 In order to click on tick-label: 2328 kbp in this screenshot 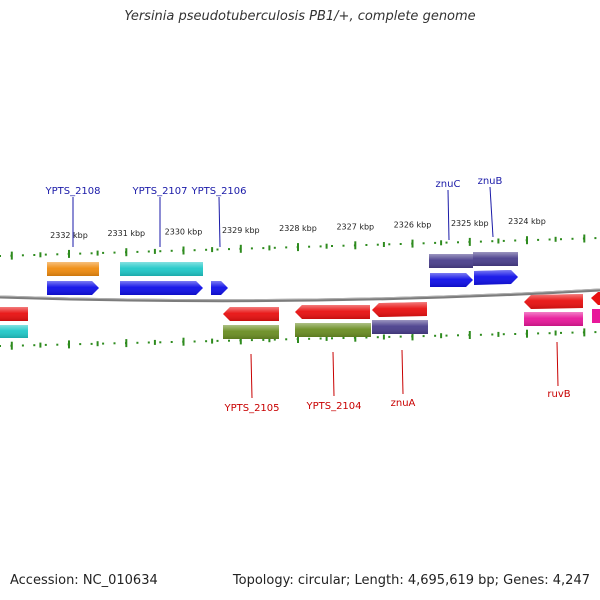, I will do `click(298, 228)`.